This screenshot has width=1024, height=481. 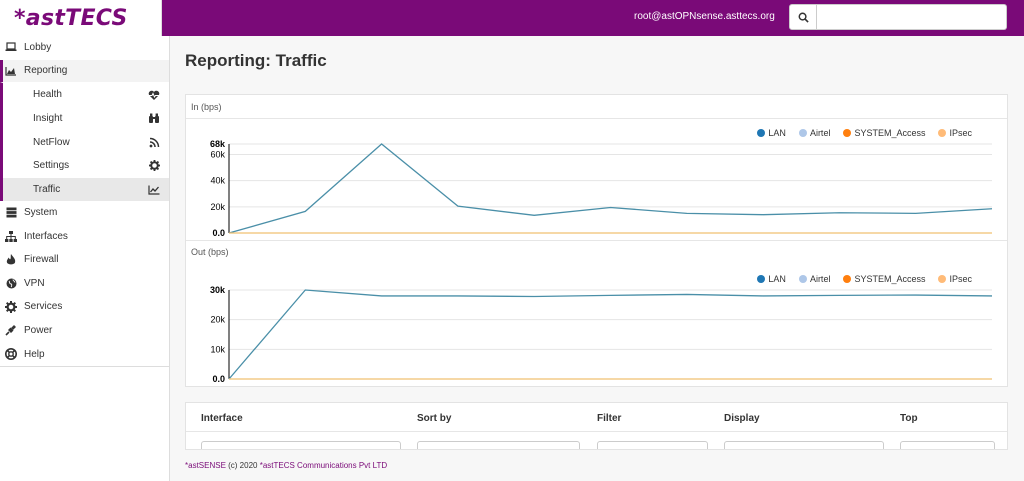 What do you see at coordinates (596, 426) in the screenshot?
I see `filter-panel: Interface Sort by Filter Display Top` at bounding box center [596, 426].